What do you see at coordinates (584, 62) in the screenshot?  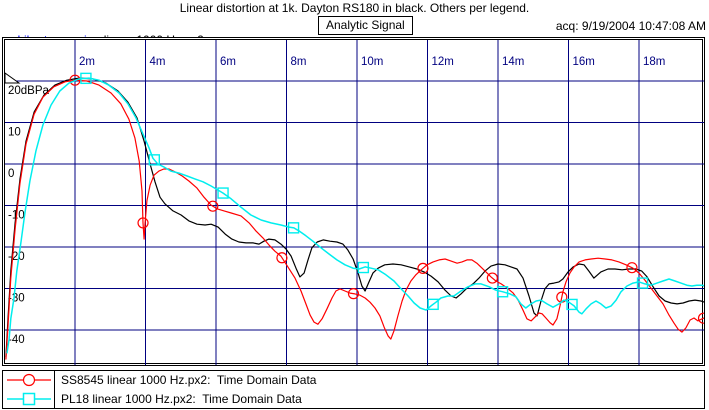 I see `x-tick-label: 16m` at bounding box center [584, 62].